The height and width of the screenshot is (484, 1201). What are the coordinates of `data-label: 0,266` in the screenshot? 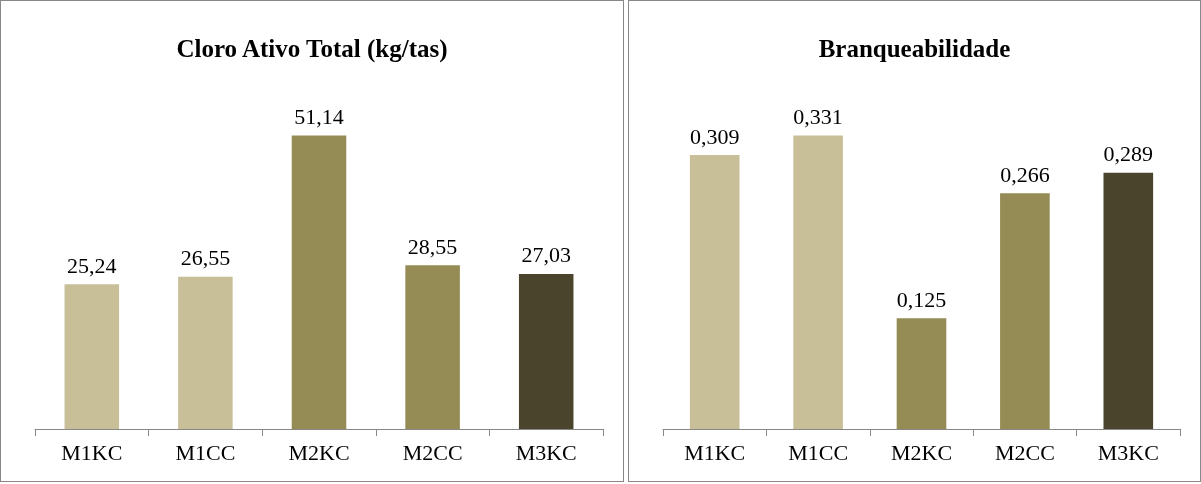 It's located at (1025, 174).